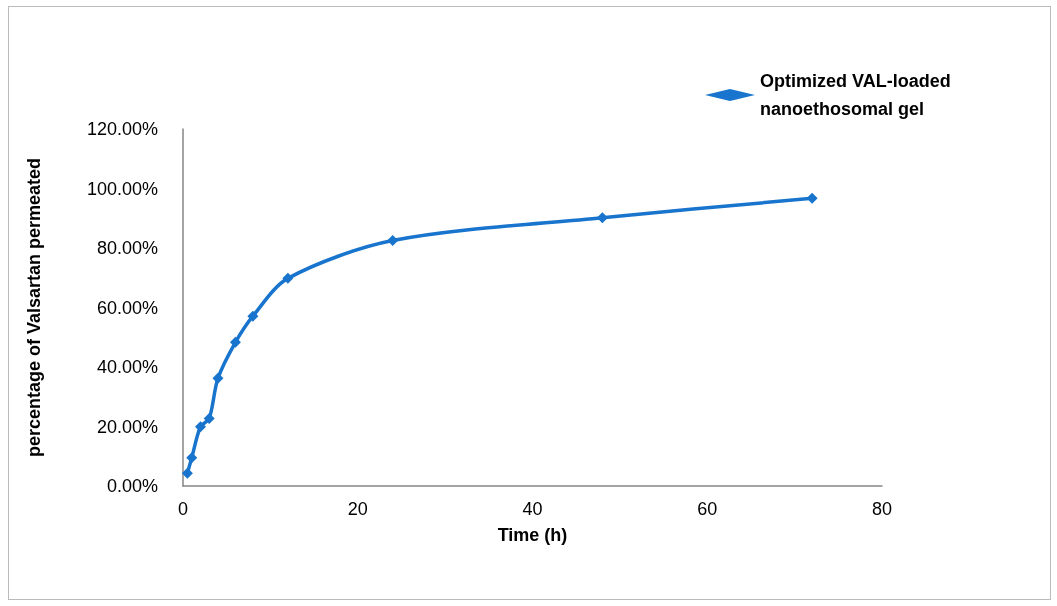  I want to click on y-tick-label: 100.00%, so click(122, 188).